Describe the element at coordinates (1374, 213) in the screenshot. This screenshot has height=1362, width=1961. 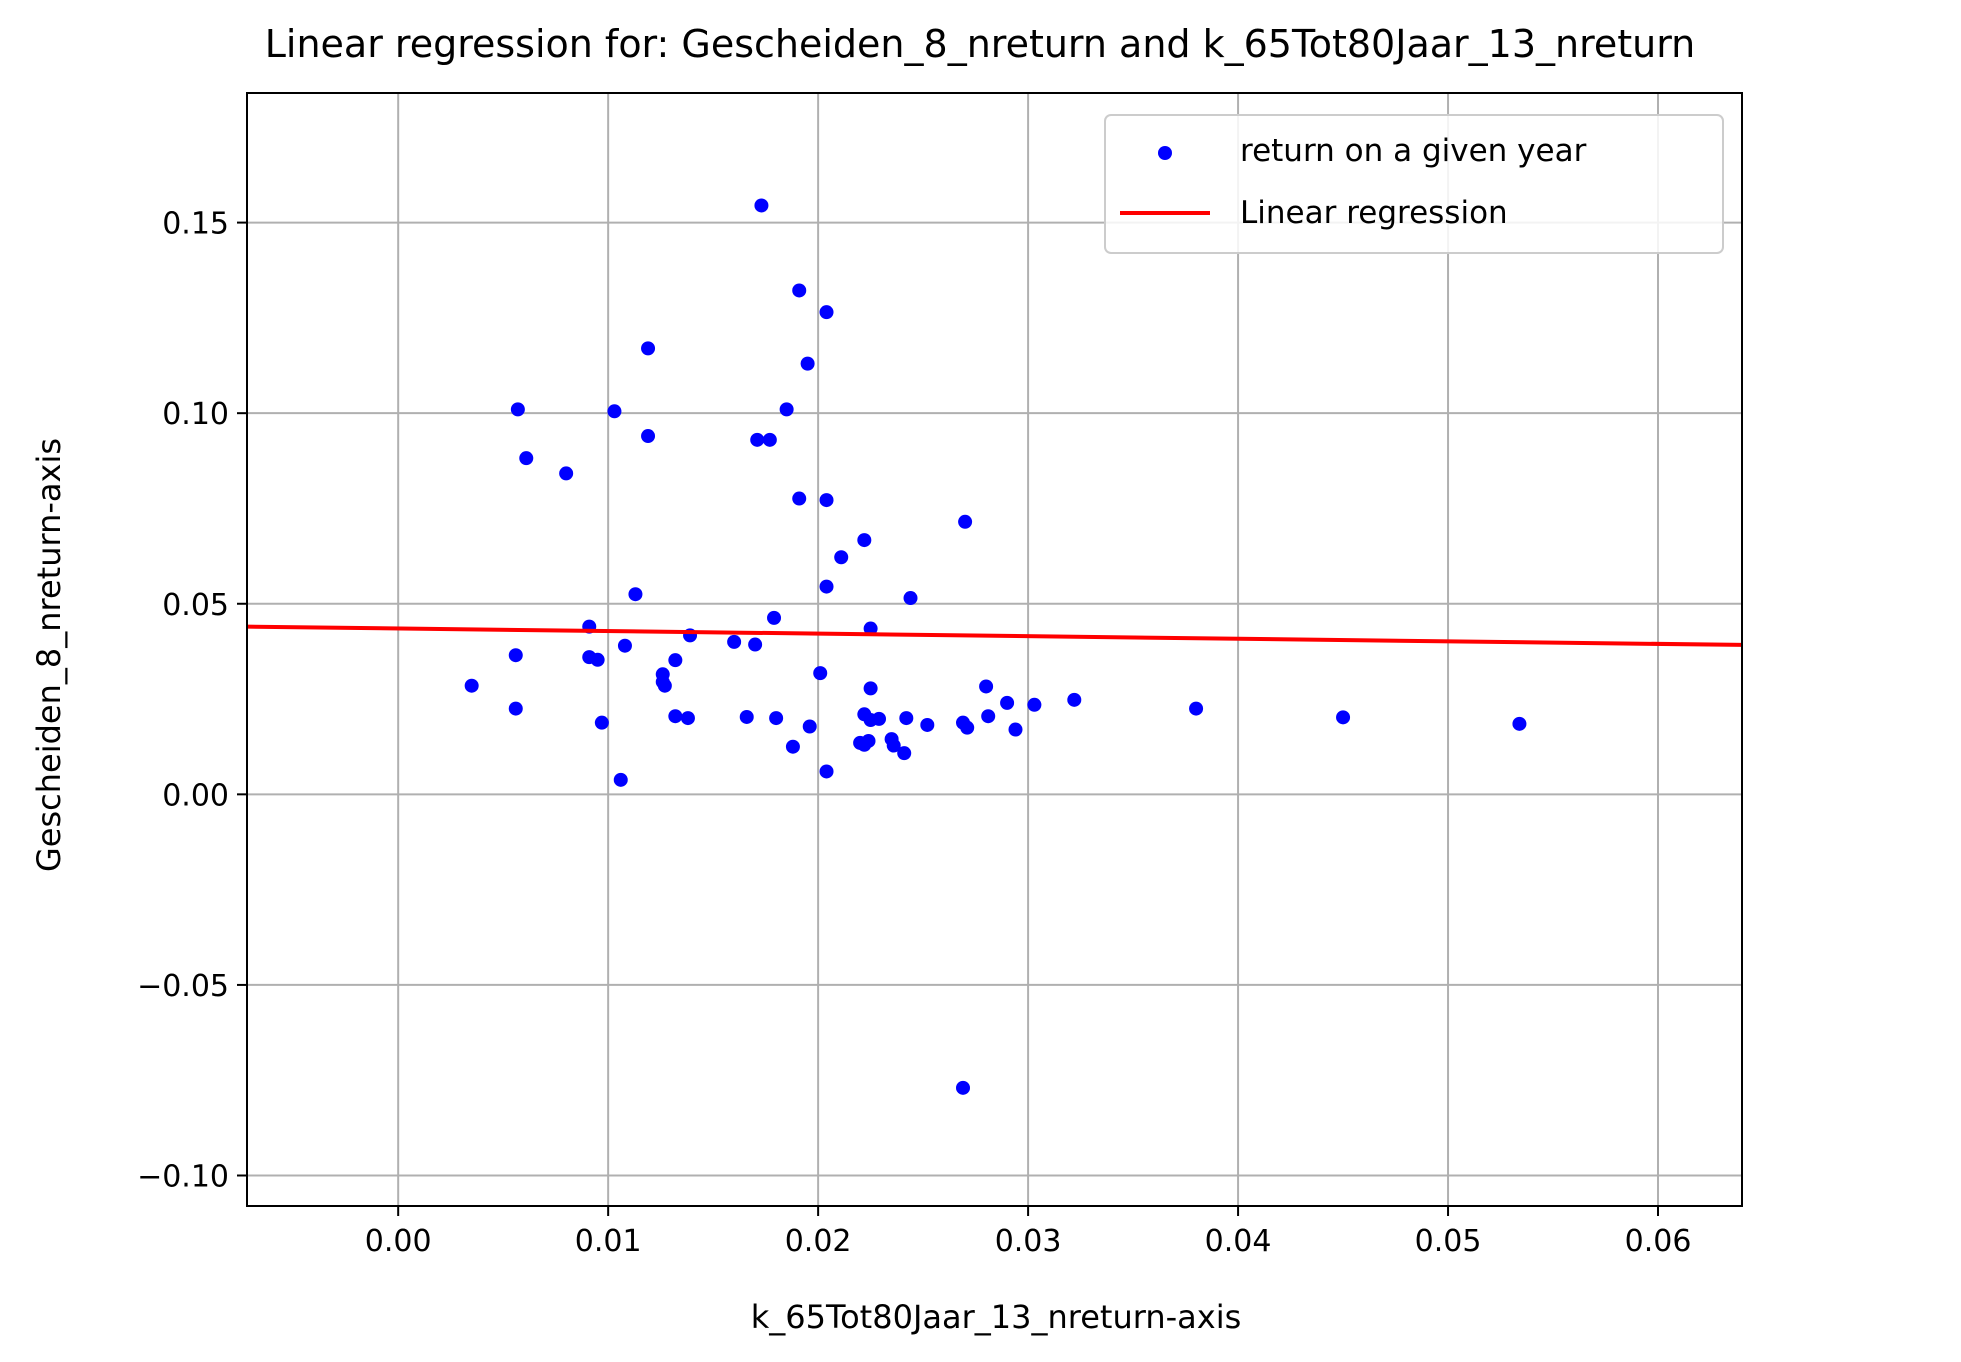
I see `legend-label-line: Linear regression` at that location.